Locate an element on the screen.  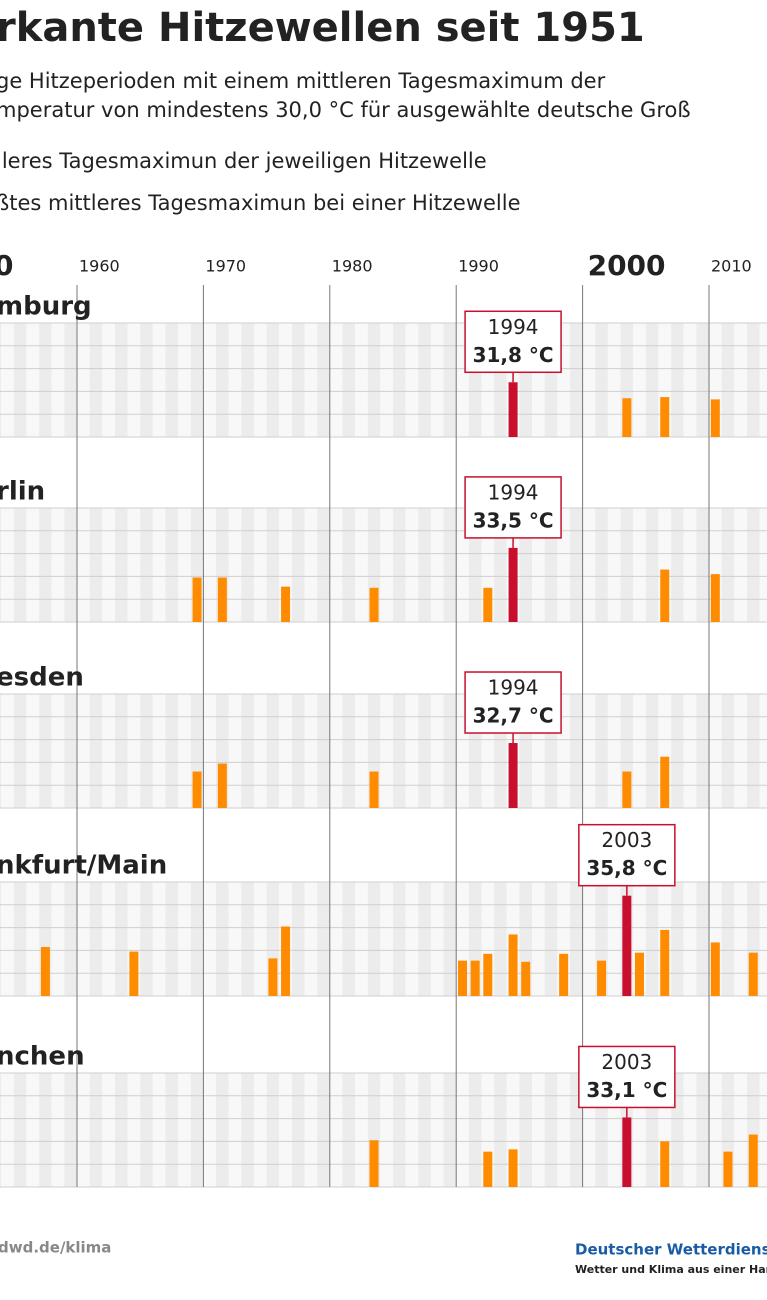
x-tick-label: 2010 is located at coordinates (731, 266).